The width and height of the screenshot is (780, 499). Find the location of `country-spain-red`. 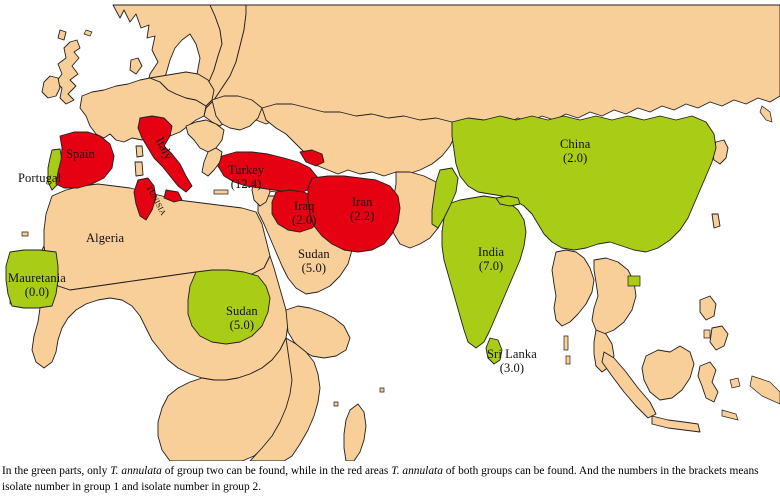

country-spain-red is located at coordinates (85, 160).